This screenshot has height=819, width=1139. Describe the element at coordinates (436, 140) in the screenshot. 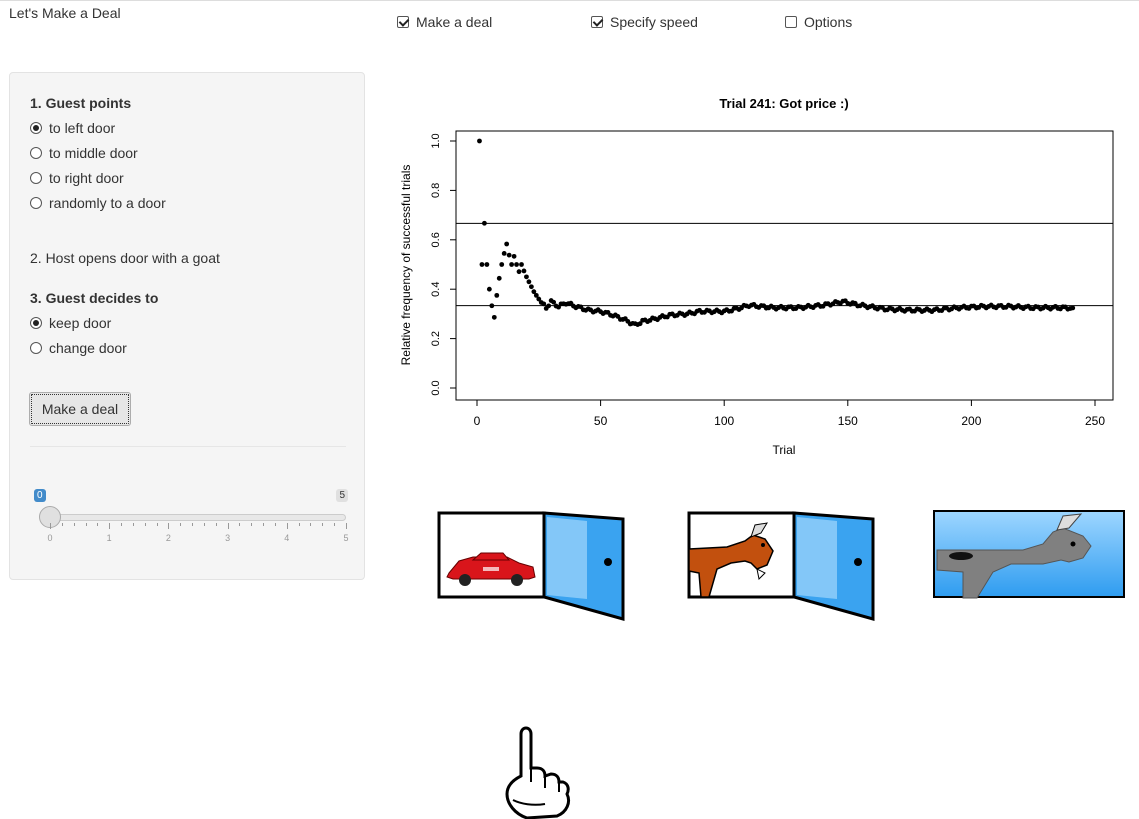

I see `y-tick-label: 1.0` at that location.